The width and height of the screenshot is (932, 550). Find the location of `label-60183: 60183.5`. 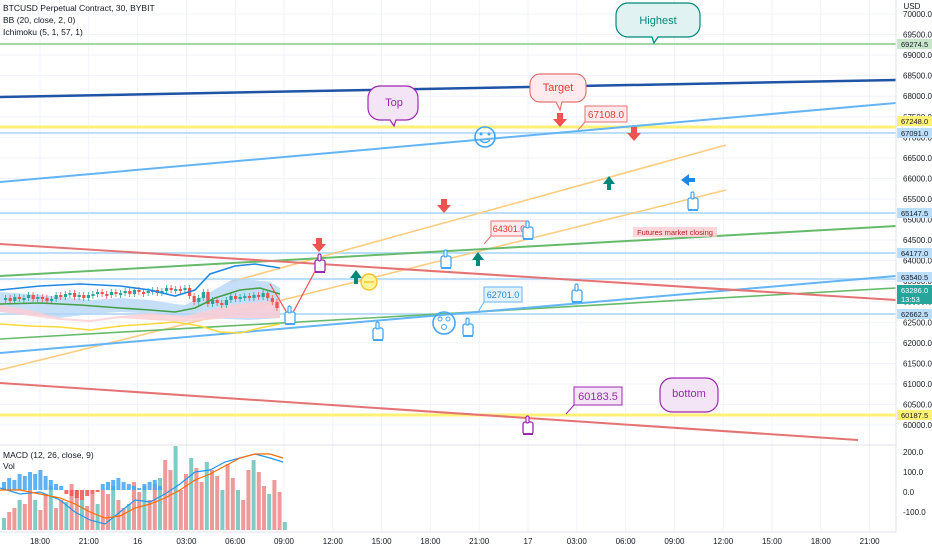

label-60183: 60183.5 is located at coordinates (594, 400).